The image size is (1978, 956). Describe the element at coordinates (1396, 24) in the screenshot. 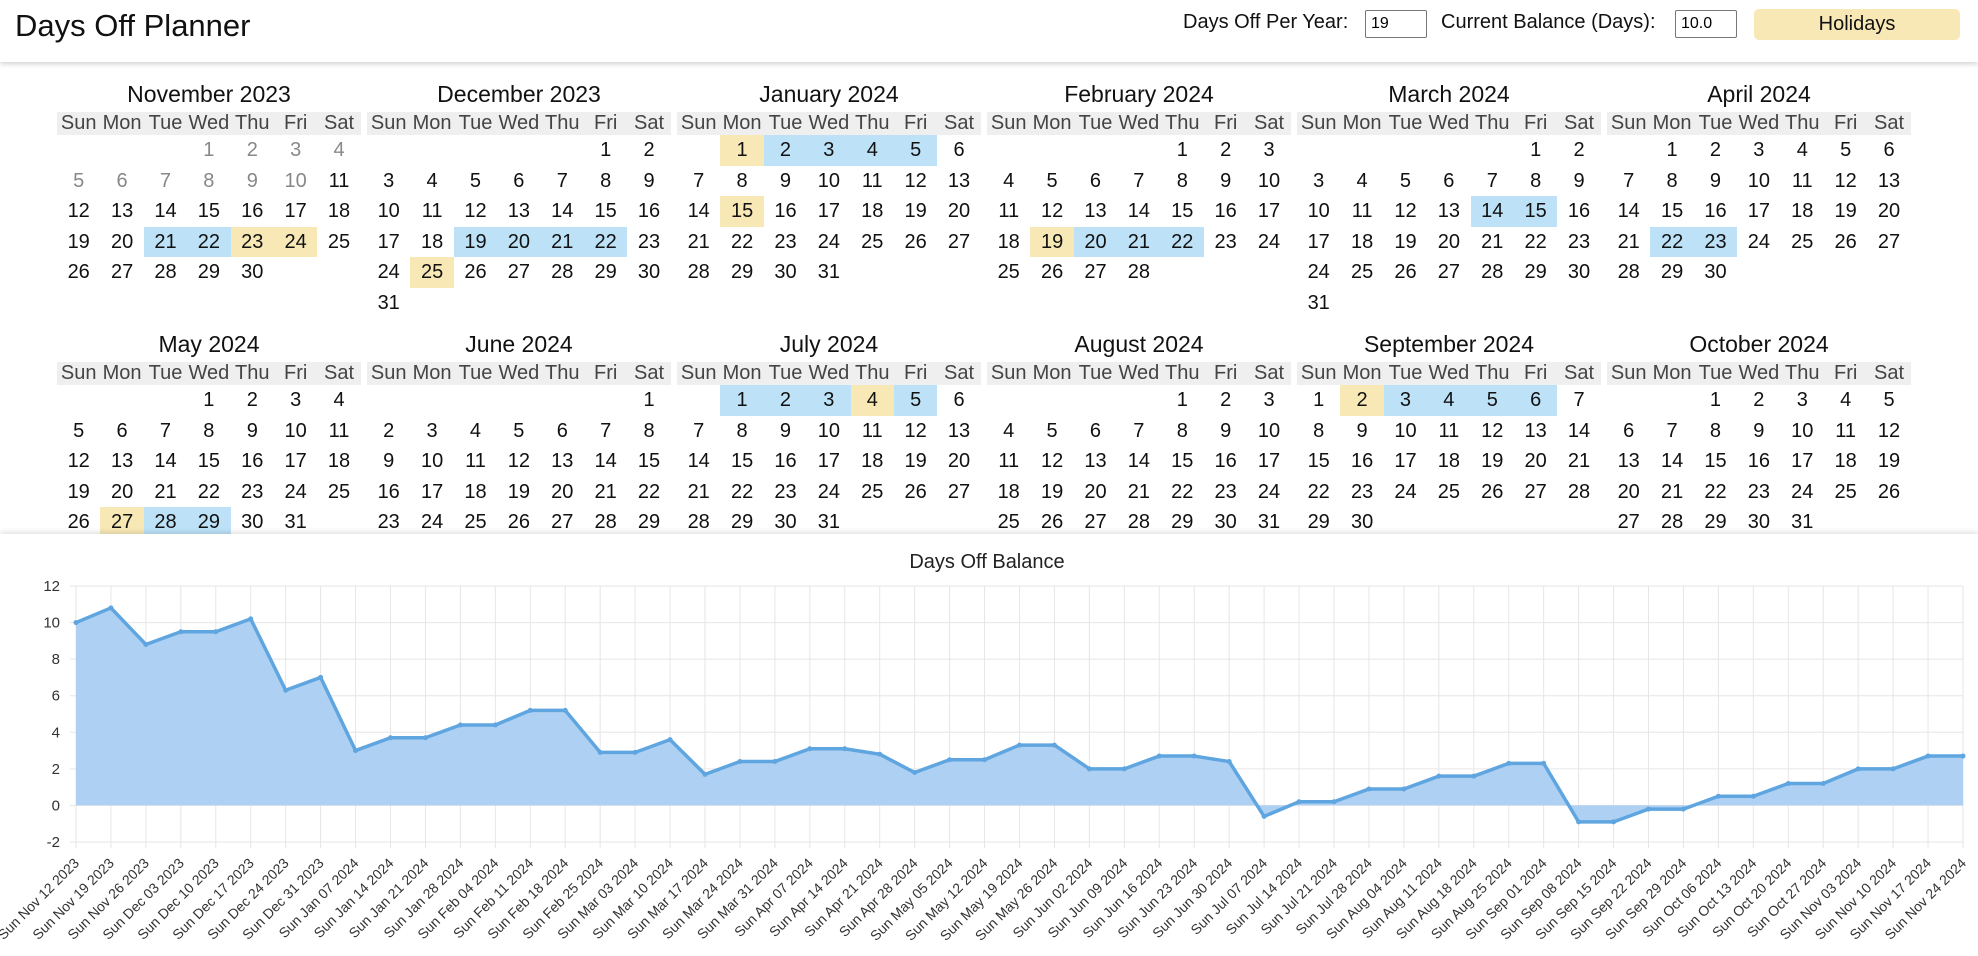

I see `days-off-per-year-input` at that location.